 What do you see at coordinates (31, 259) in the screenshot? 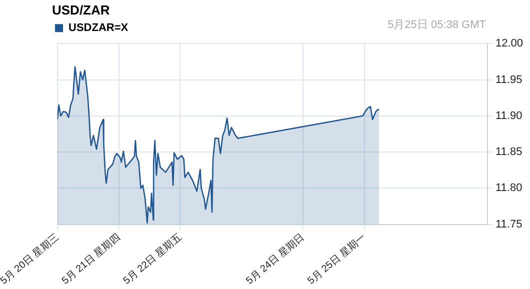
I see `x-tick-label: 5月 20日 星期三` at bounding box center [31, 259].